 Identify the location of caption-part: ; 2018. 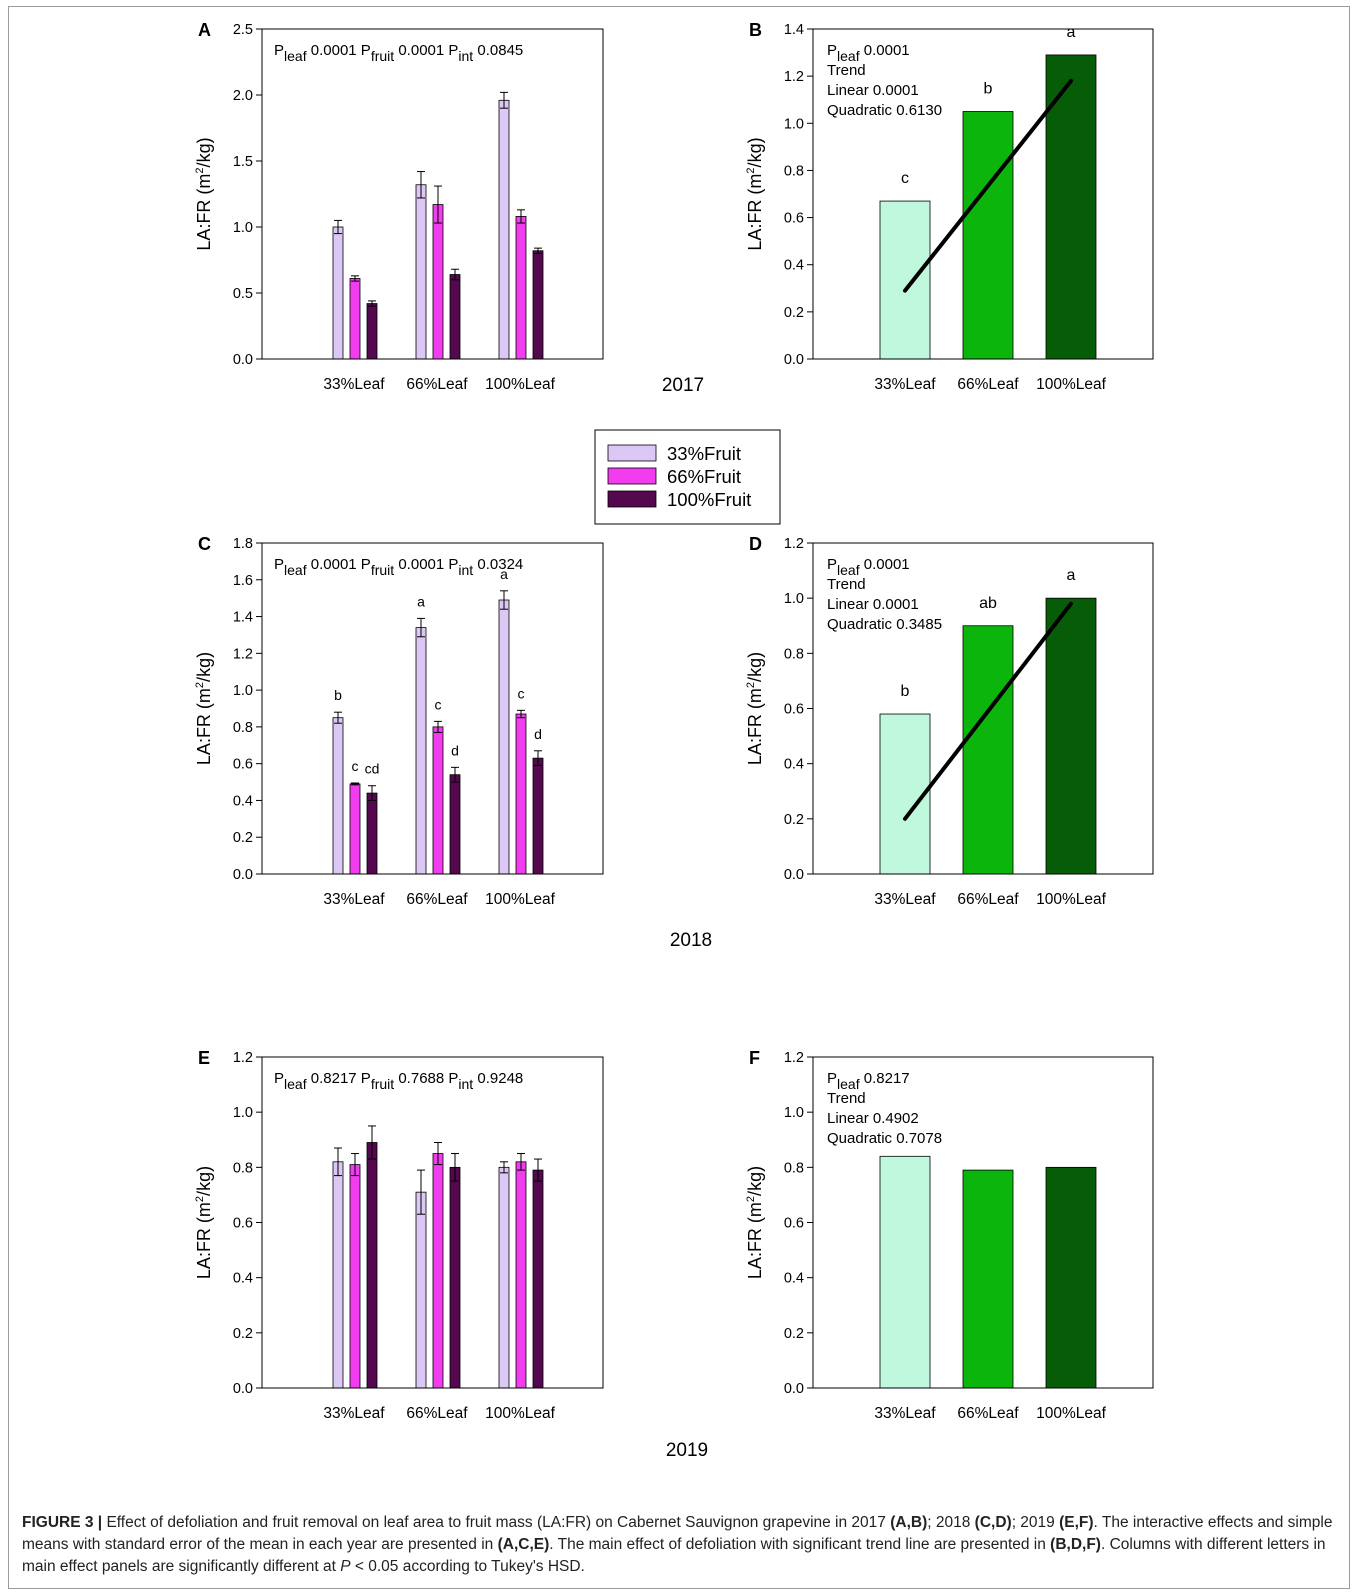
(951, 1522).